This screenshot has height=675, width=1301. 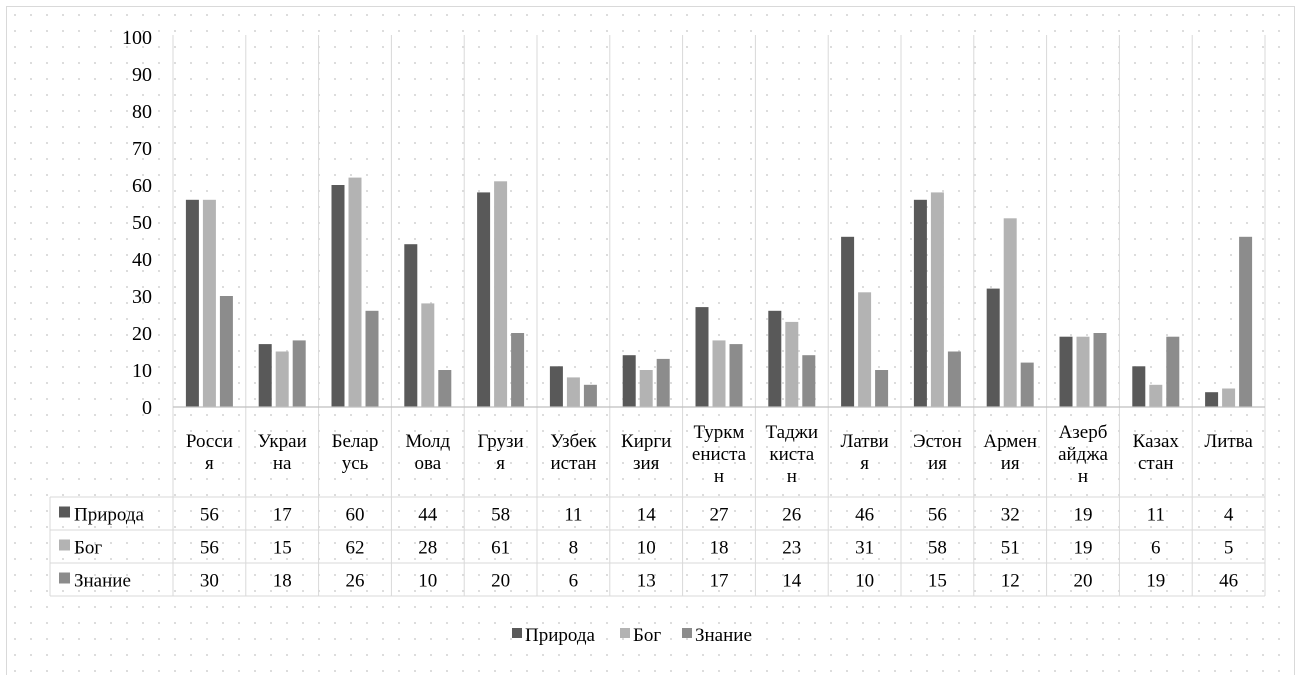 I want to click on legend-label: Природа, so click(x=560, y=635).